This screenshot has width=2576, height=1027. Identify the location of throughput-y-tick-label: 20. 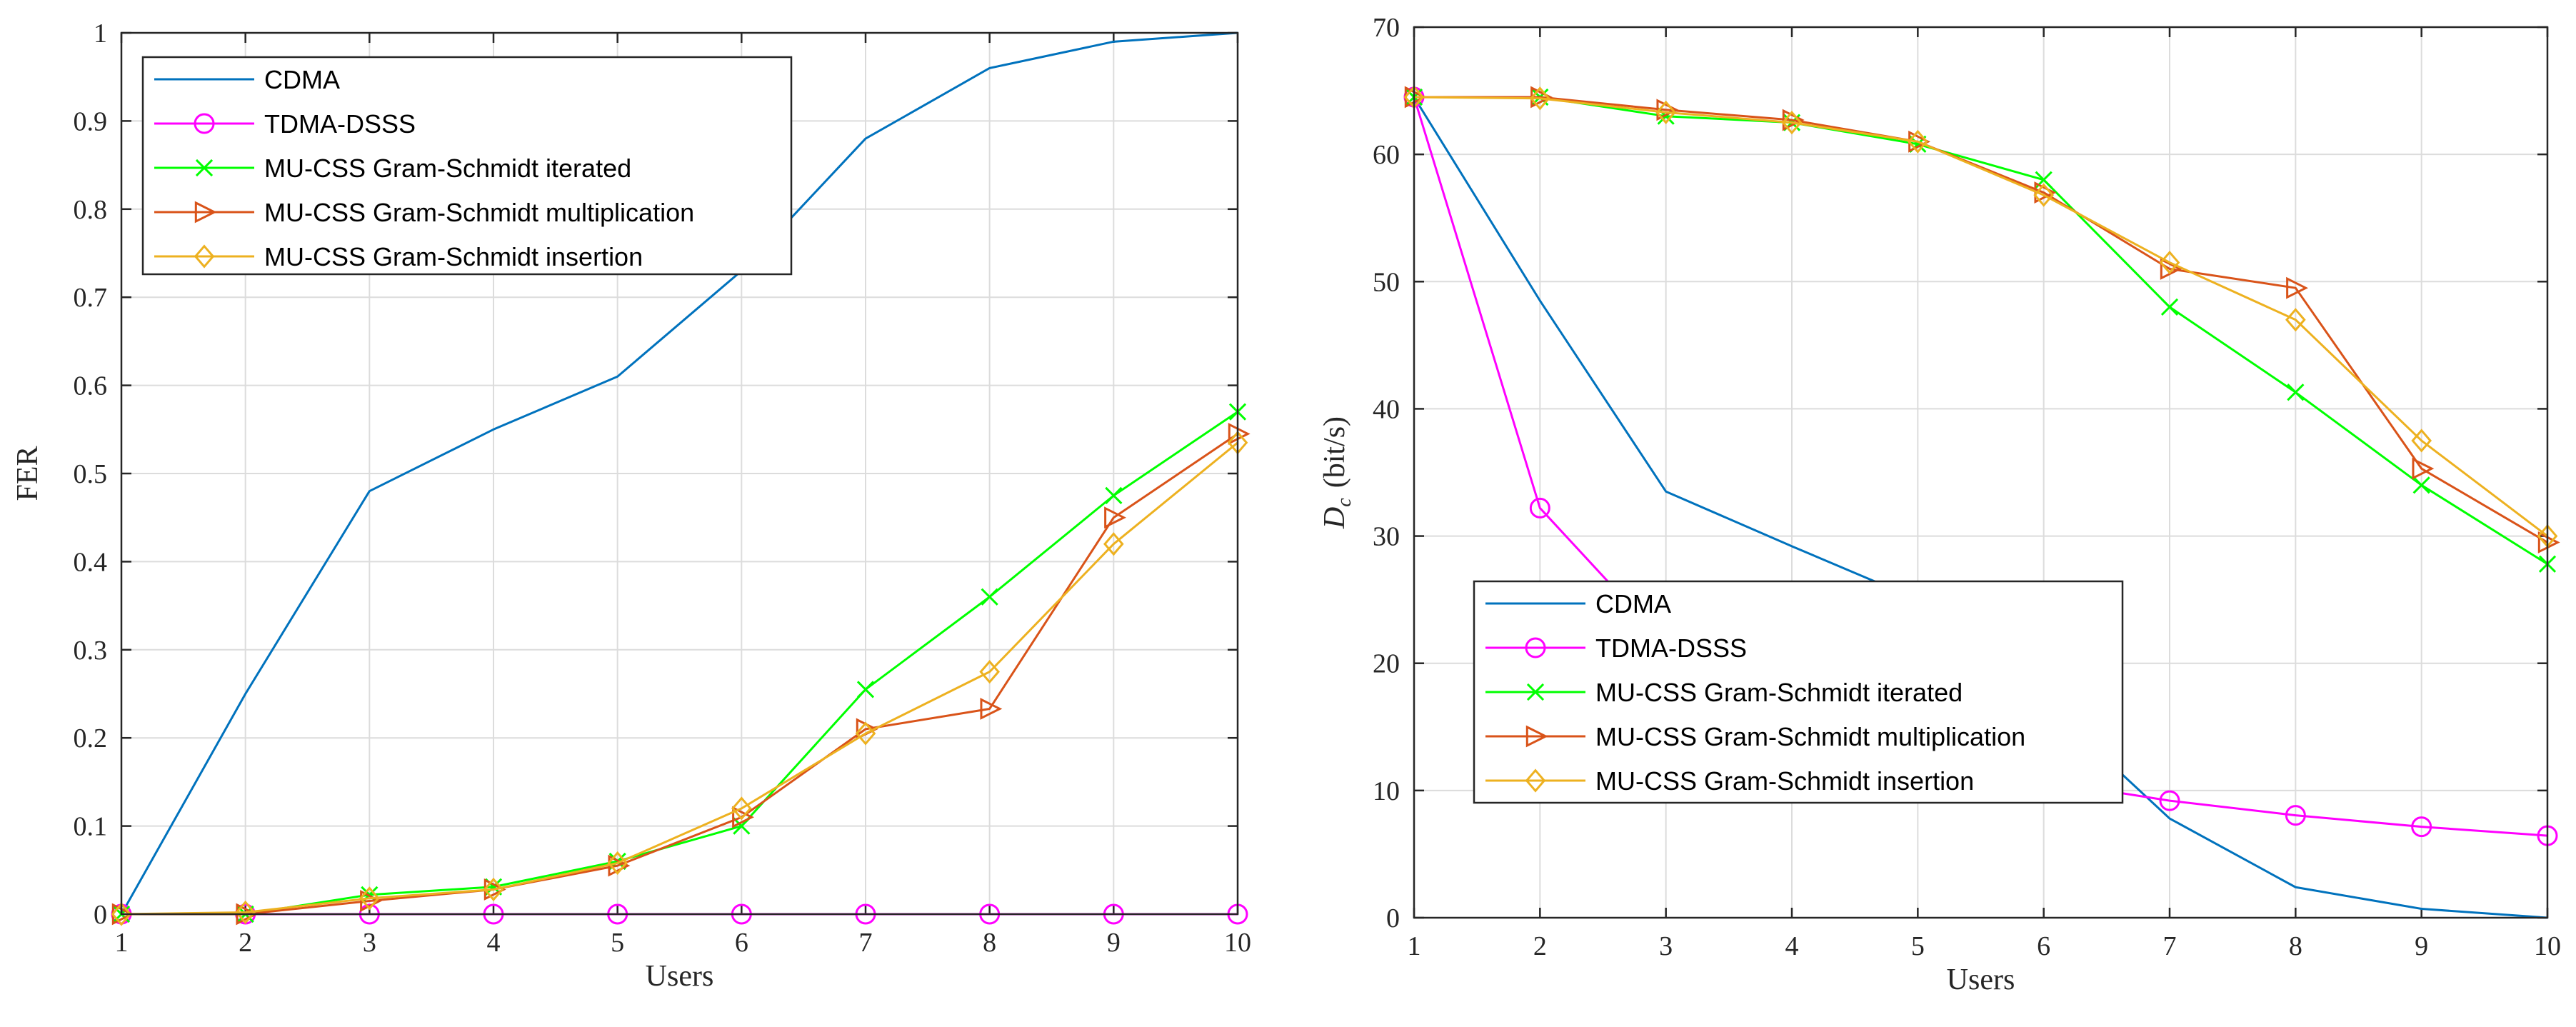
(1386, 664).